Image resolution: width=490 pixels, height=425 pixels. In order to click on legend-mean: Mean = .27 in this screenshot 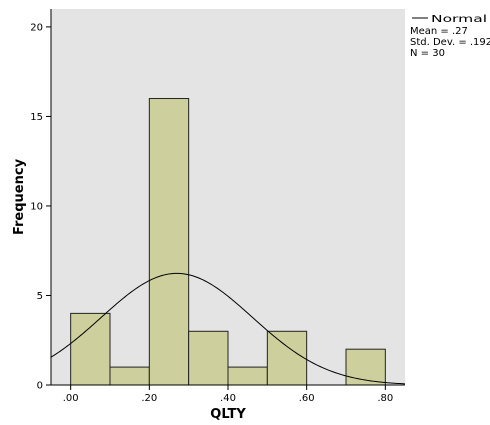, I will do `click(439, 31)`.